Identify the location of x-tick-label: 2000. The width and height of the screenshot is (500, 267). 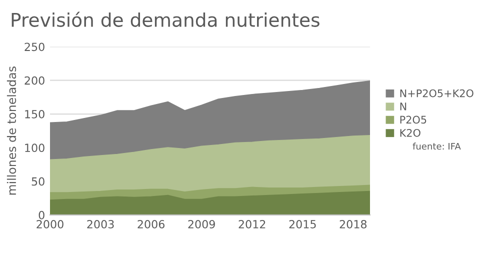
(50, 224).